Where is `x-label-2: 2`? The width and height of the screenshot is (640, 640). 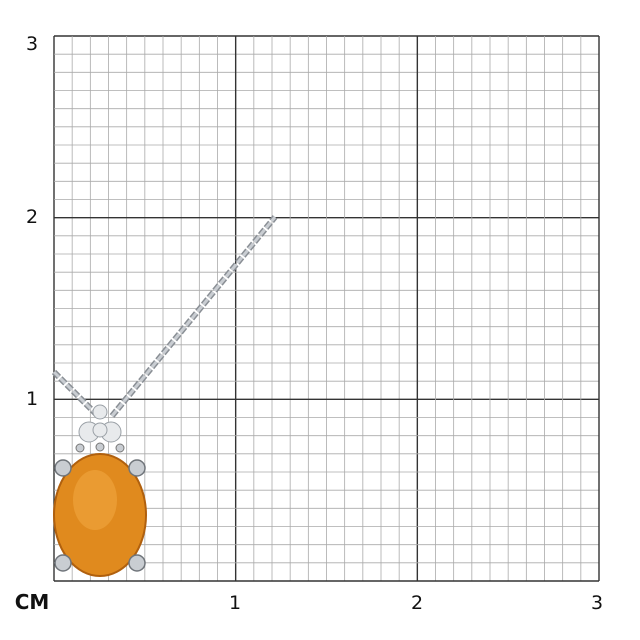
x-label-2: 2 is located at coordinates (417, 603).